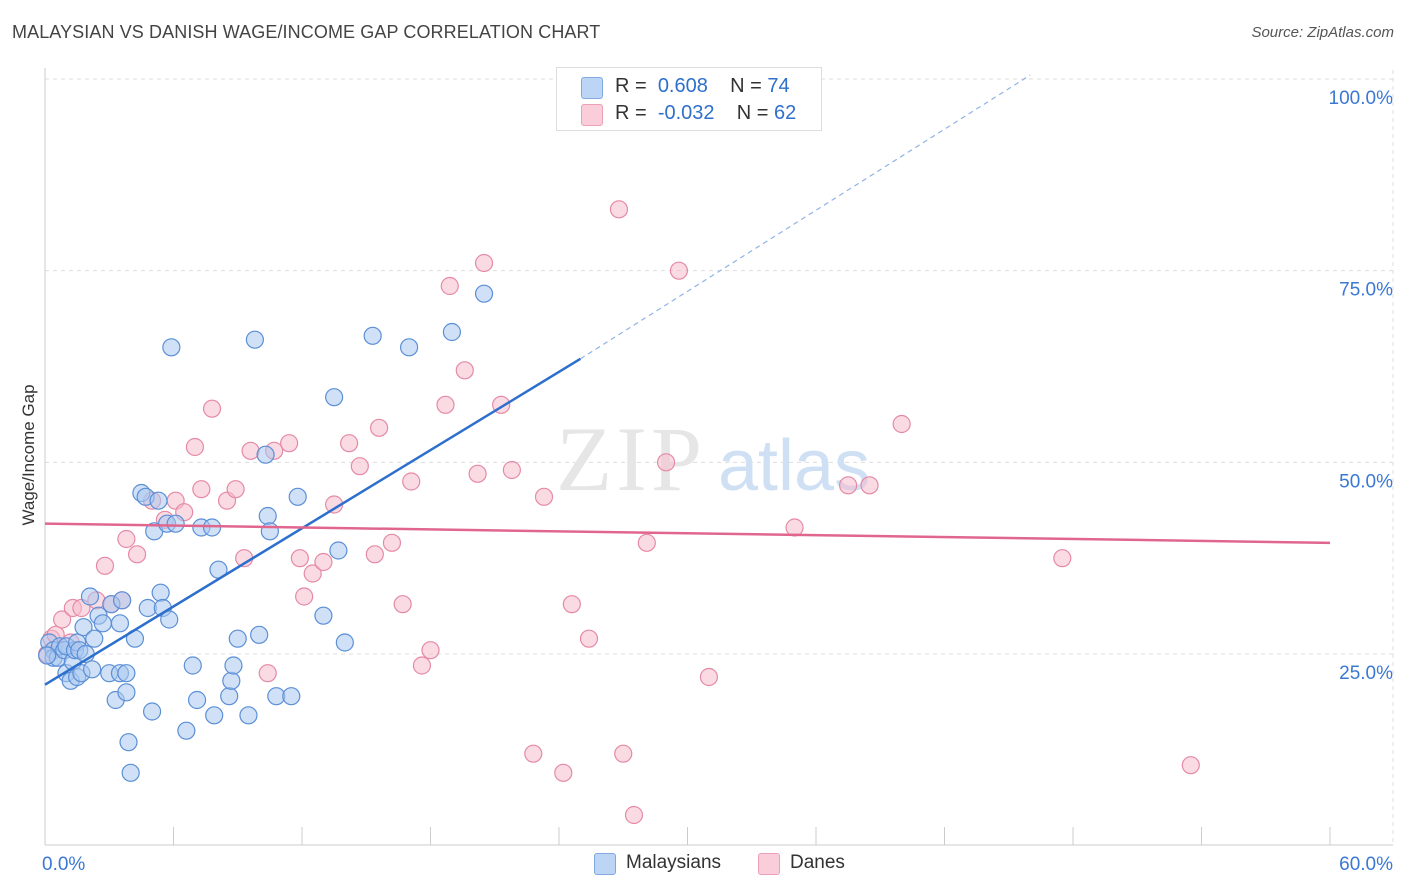 The height and width of the screenshot is (892, 1406). What do you see at coordinates (785, 113) in the screenshot?
I see `legend-n-value: 62` at bounding box center [785, 113].